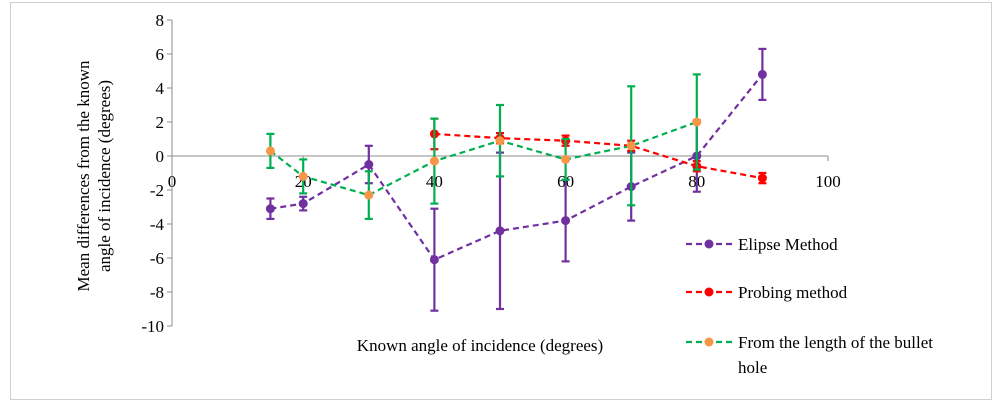 This screenshot has height=405, width=1000. What do you see at coordinates (104, 176) in the screenshot?
I see `y-axis-title-line-2: angle of incidence (degrees)` at bounding box center [104, 176].